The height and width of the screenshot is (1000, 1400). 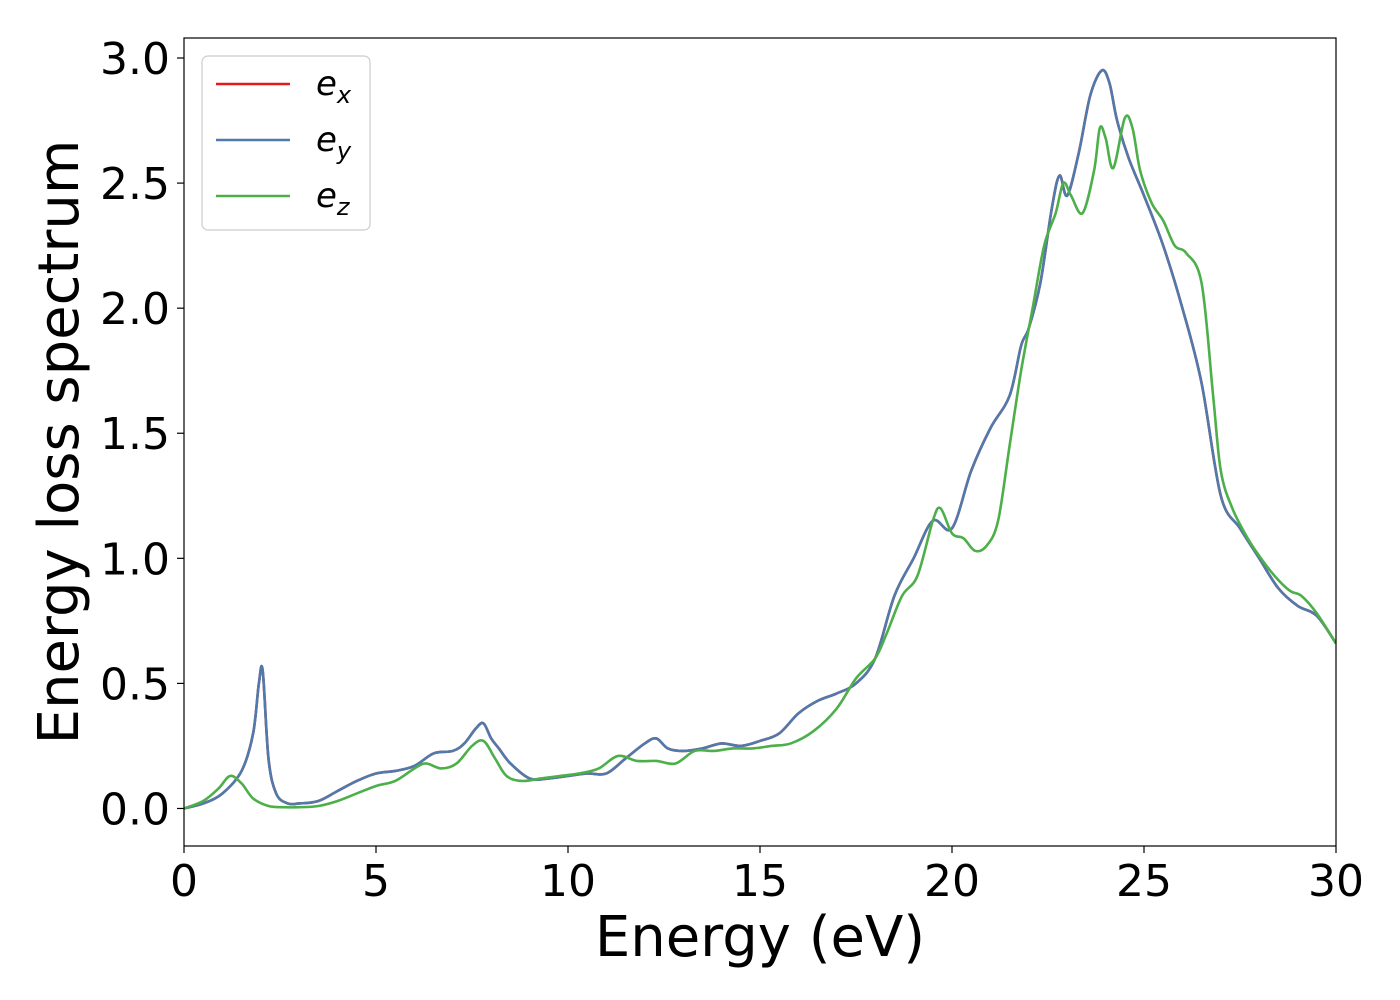 What do you see at coordinates (343, 207) in the screenshot?
I see `legend-label-subscript: z` at bounding box center [343, 207].